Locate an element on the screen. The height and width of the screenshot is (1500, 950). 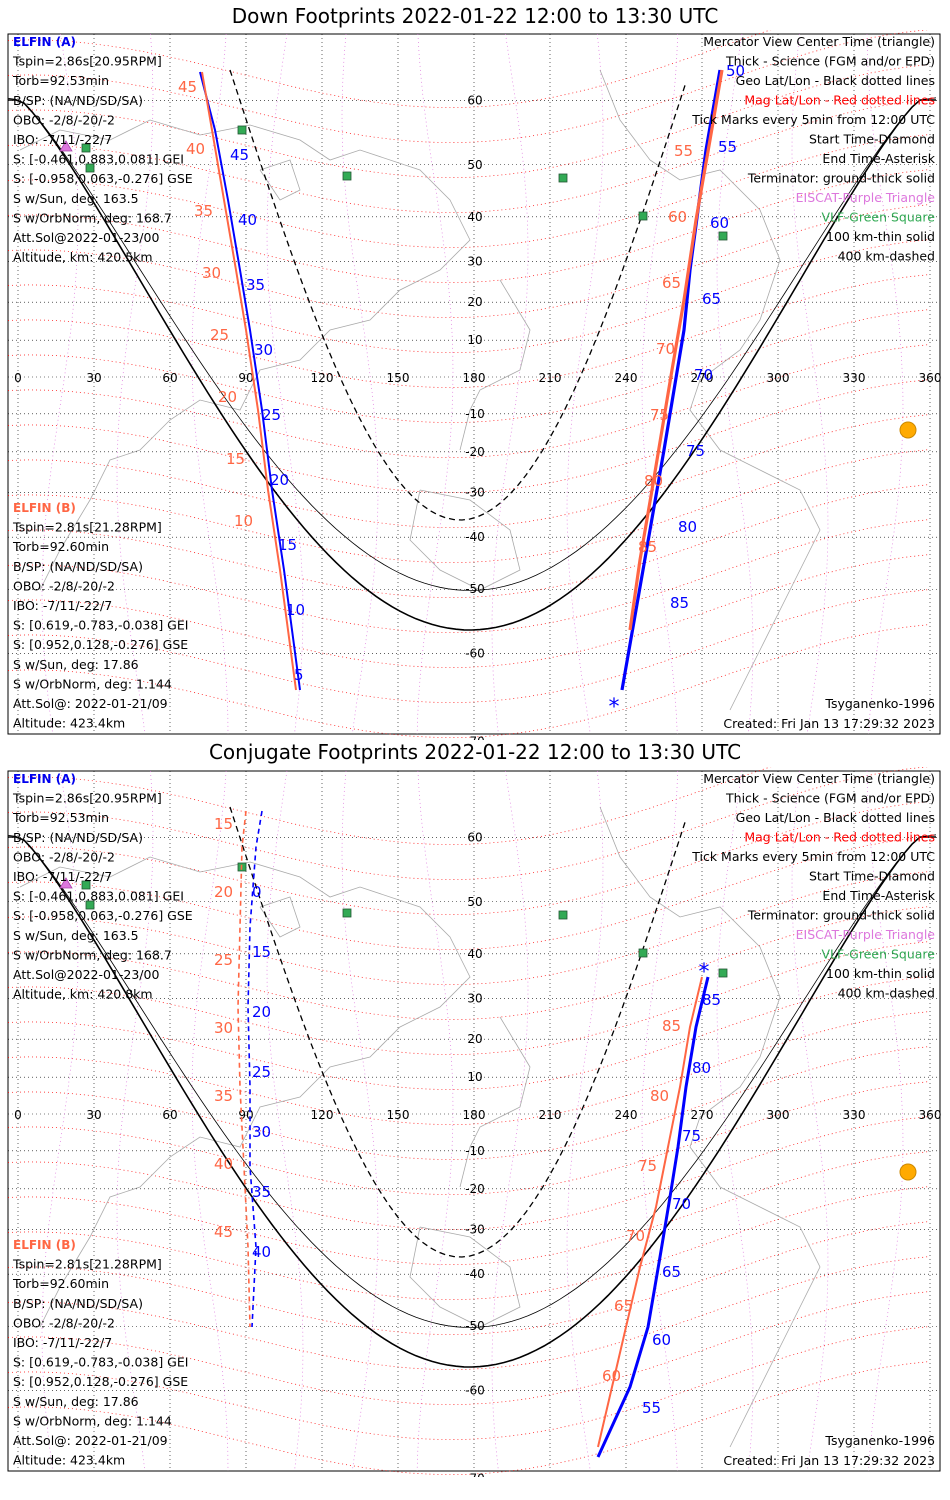
elfin-a-tick-label-east: 55 is located at coordinates (651, 1408).